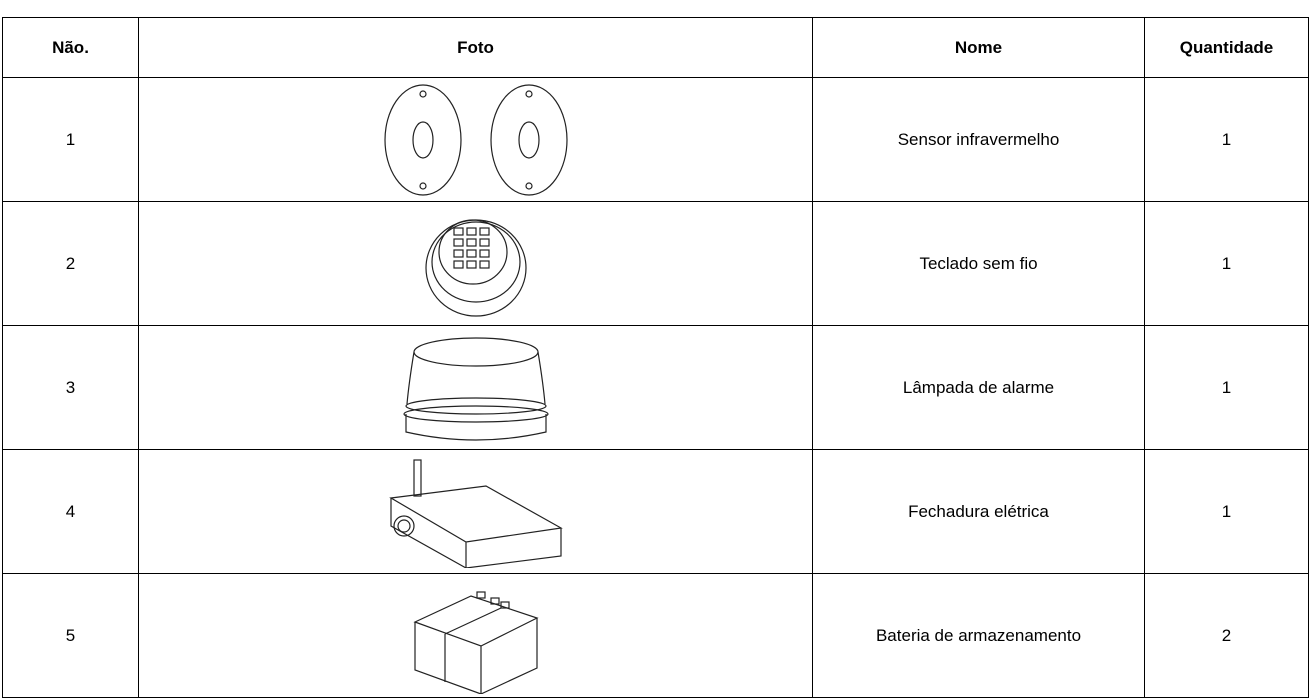 The width and height of the screenshot is (1310, 699). Describe the element at coordinates (70, 263) in the screenshot. I see `number-cell: 2` at that location.